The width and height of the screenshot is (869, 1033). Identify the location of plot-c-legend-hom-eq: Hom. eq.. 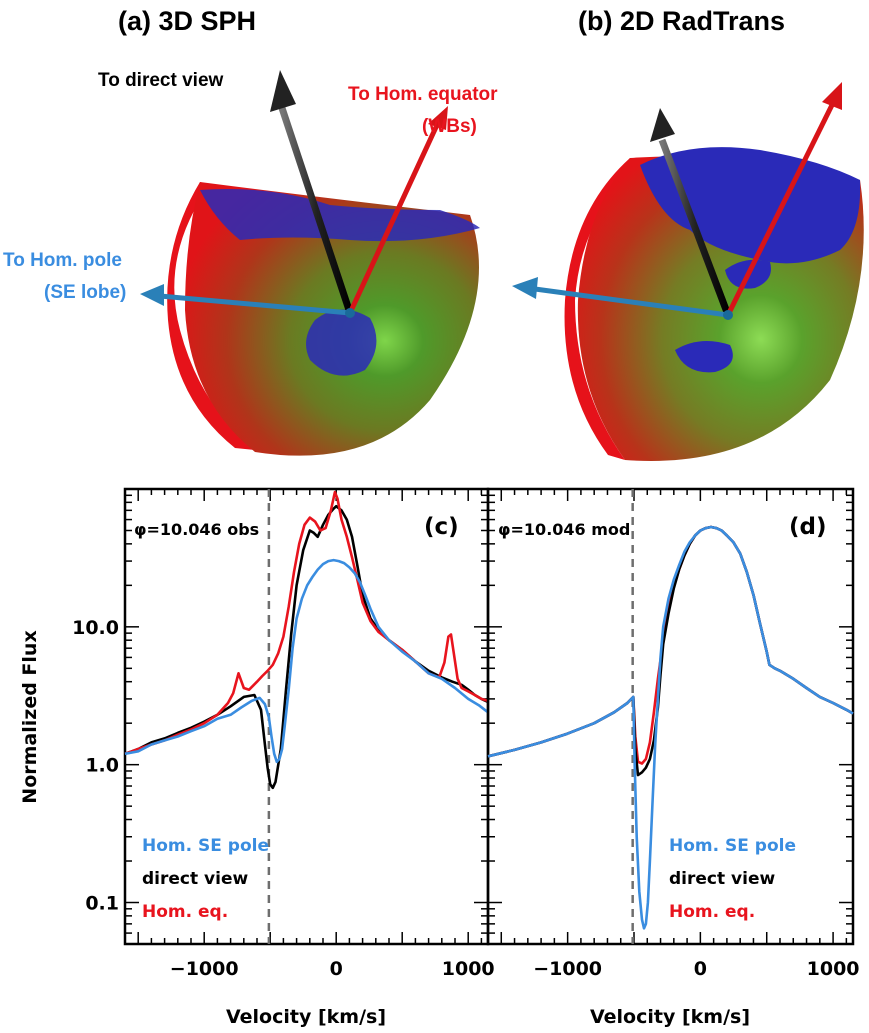
(185, 912).